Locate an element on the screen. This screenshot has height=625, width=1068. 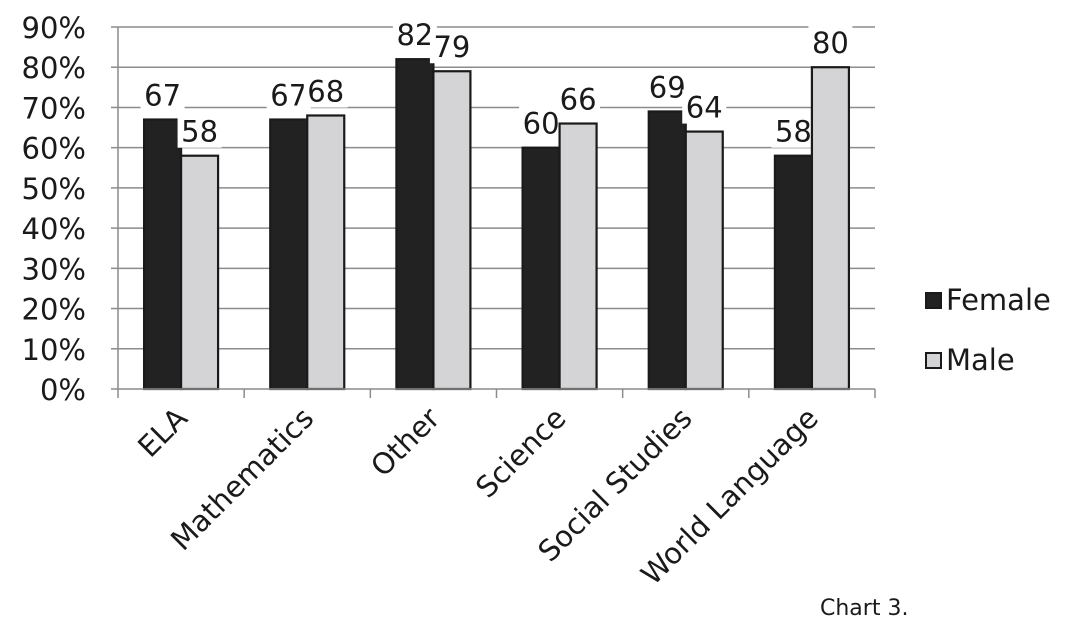
bar-male-world-language is located at coordinates (830, 228).